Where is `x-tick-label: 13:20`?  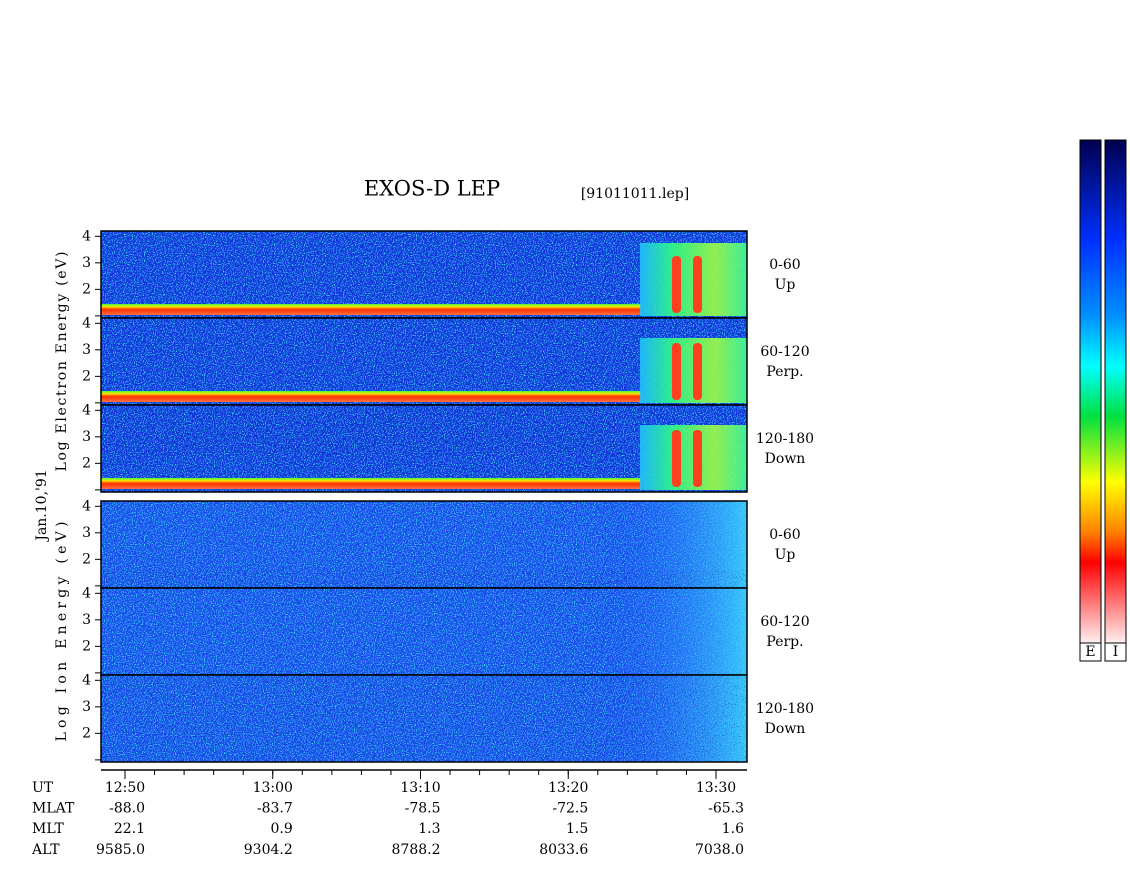 x-tick-label: 13:20 is located at coordinates (568, 788).